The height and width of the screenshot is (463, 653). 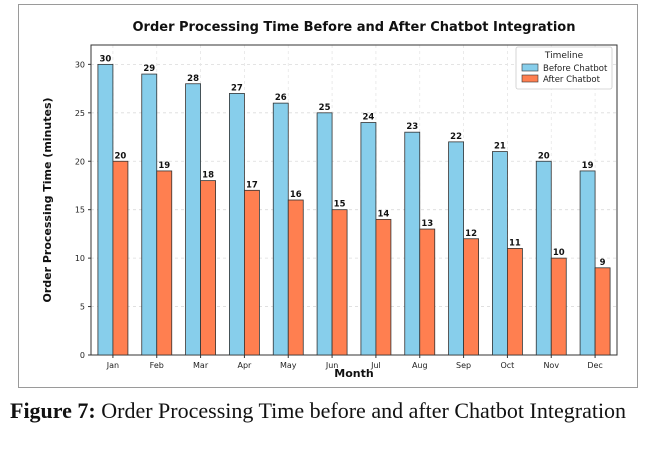 I want to click on data-label-after: 9, so click(x=603, y=263).